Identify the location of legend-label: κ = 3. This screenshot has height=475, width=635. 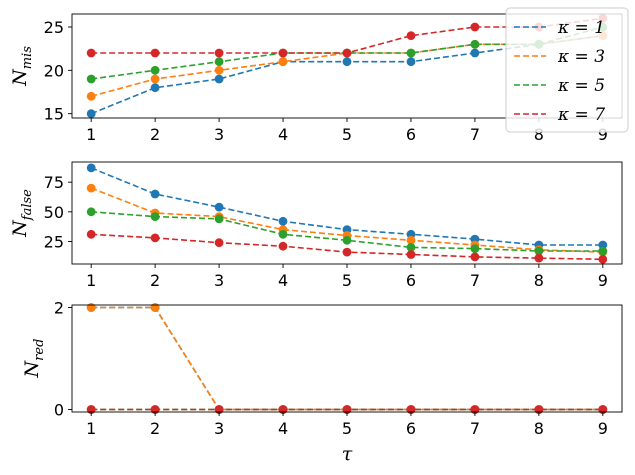
(581, 57).